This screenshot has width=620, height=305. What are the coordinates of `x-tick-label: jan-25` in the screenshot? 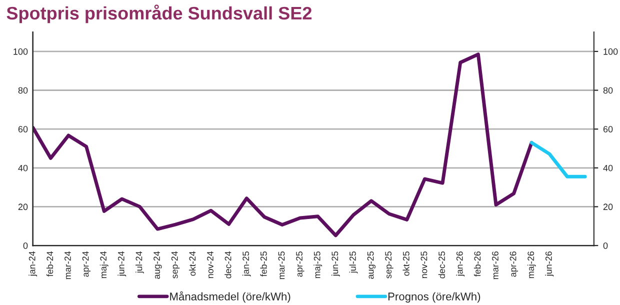 It's located at (246, 263).